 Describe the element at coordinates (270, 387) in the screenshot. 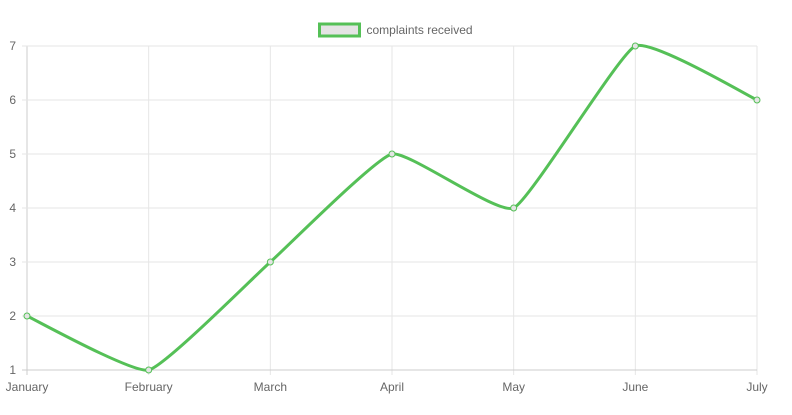

I see `x-tick-label: March` at that location.